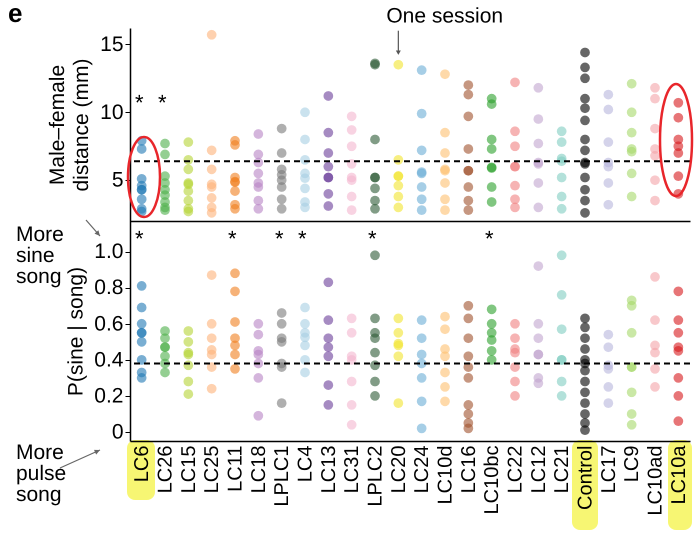  I want to click on y-axis-title: P(sine | song), so click(76, 331).